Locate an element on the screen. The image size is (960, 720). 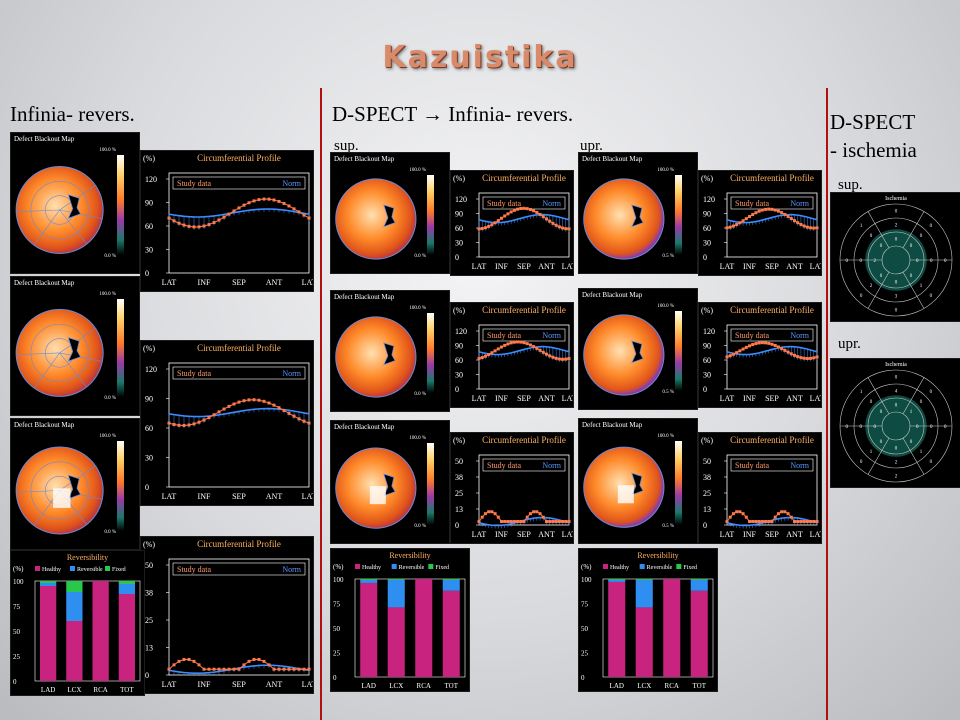
profile-y-tick: 120 is located at coordinates (151, 369).